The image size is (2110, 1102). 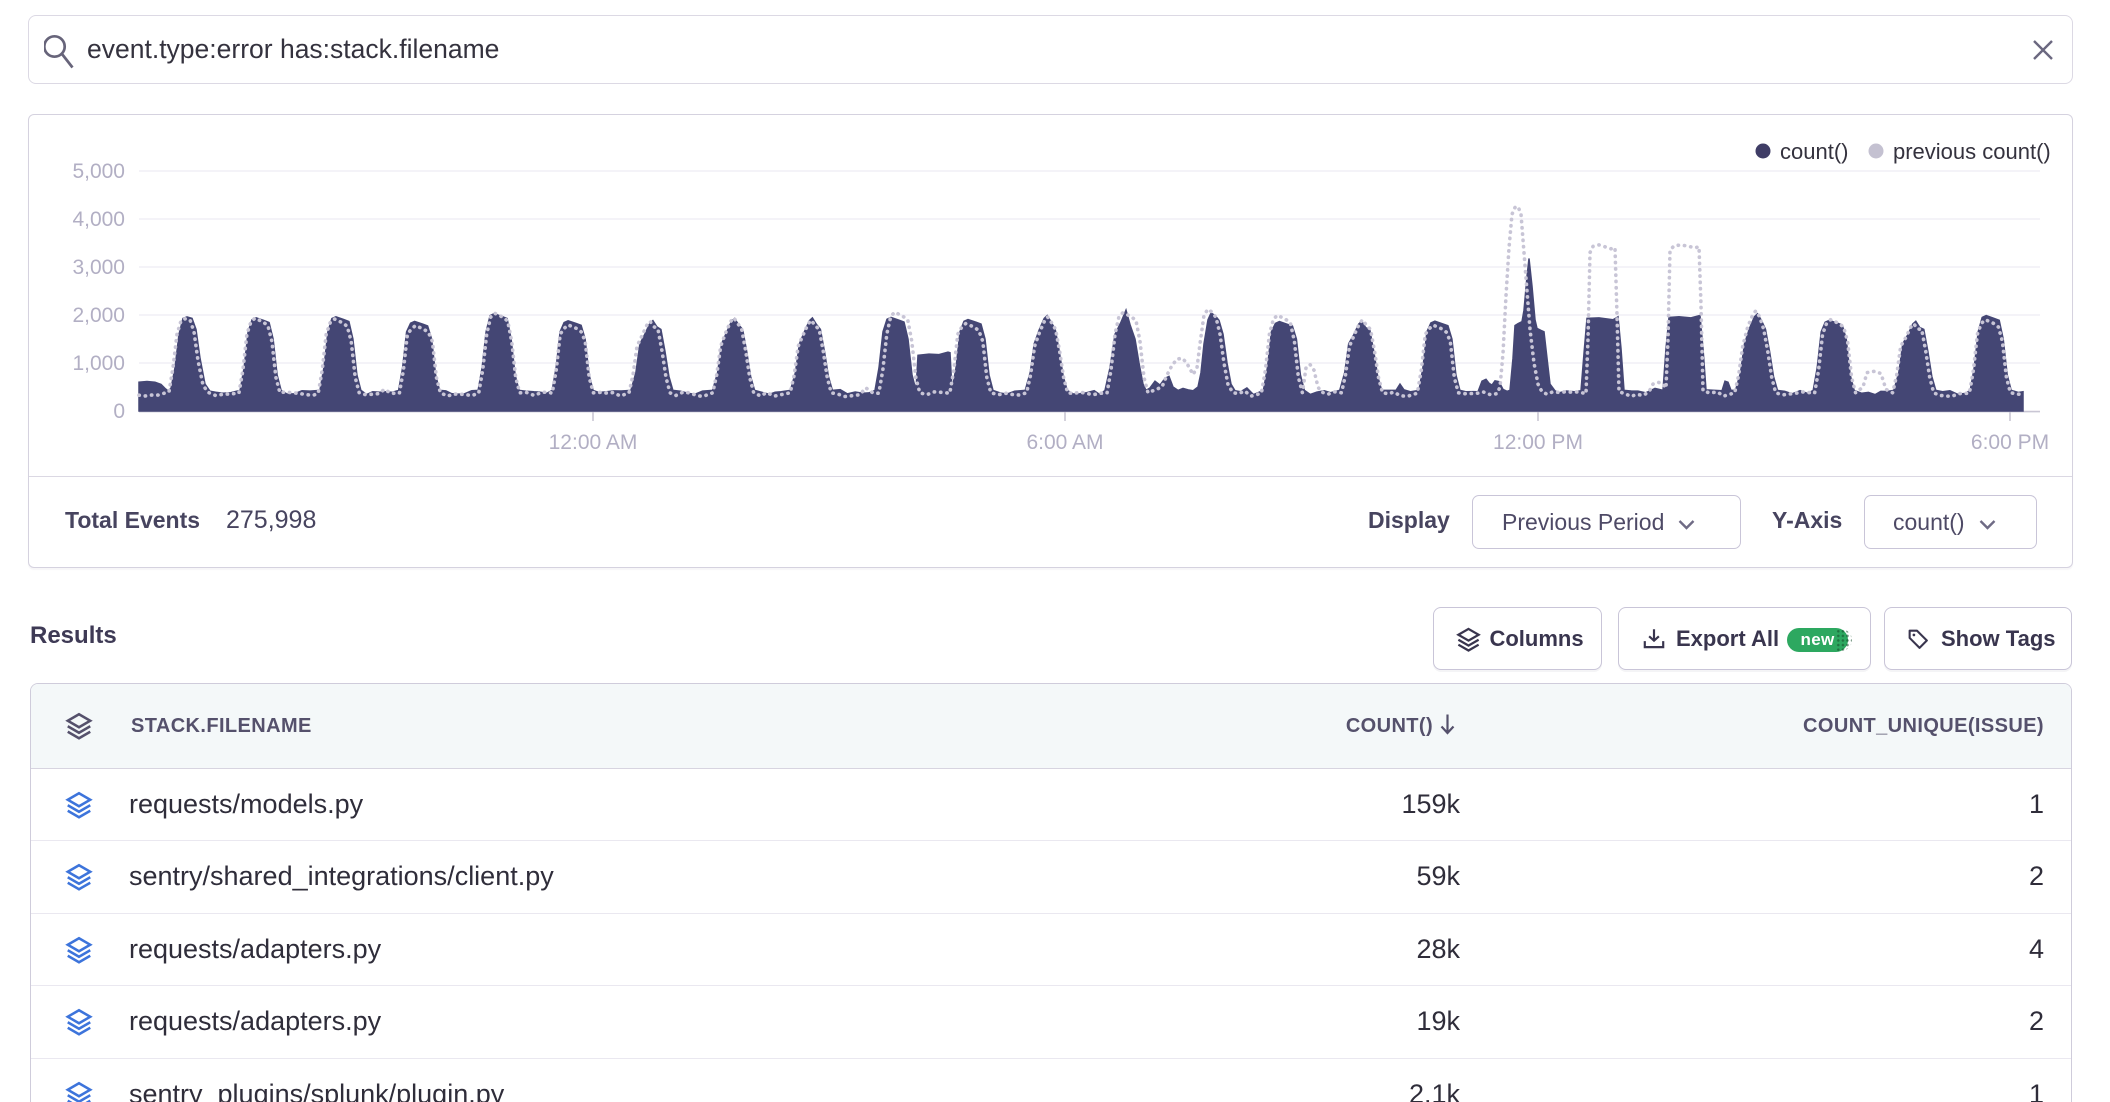 What do you see at coordinates (1814, 151) in the screenshot?
I see `svg-text: count()` at bounding box center [1814, 151].